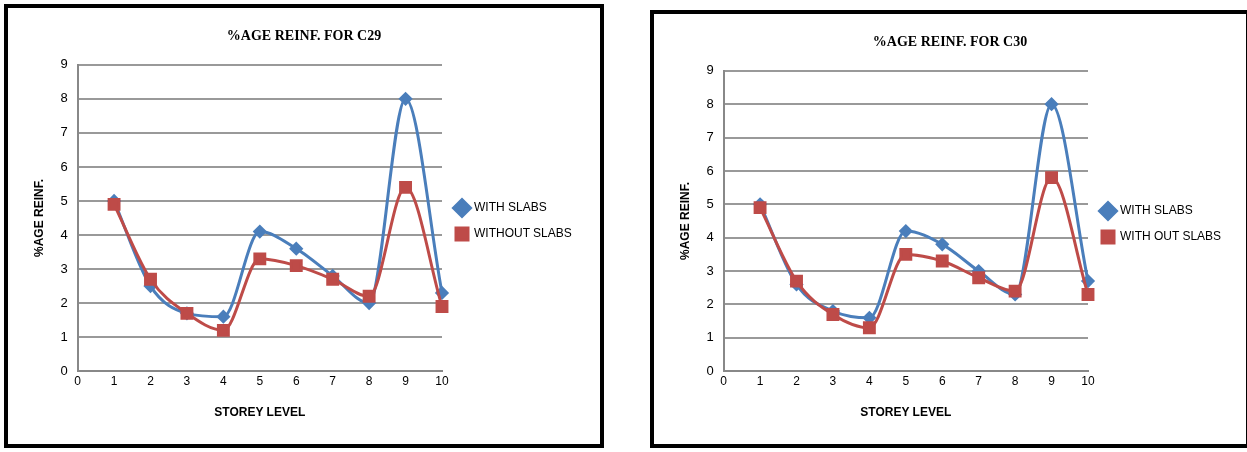 Image resolution: width=1247 pixels, height=452 pixels. Describe the element at coordinates (304, 36) in the screenshot. I see `chart-title: %AGE REINF. FOR C29` at that location.